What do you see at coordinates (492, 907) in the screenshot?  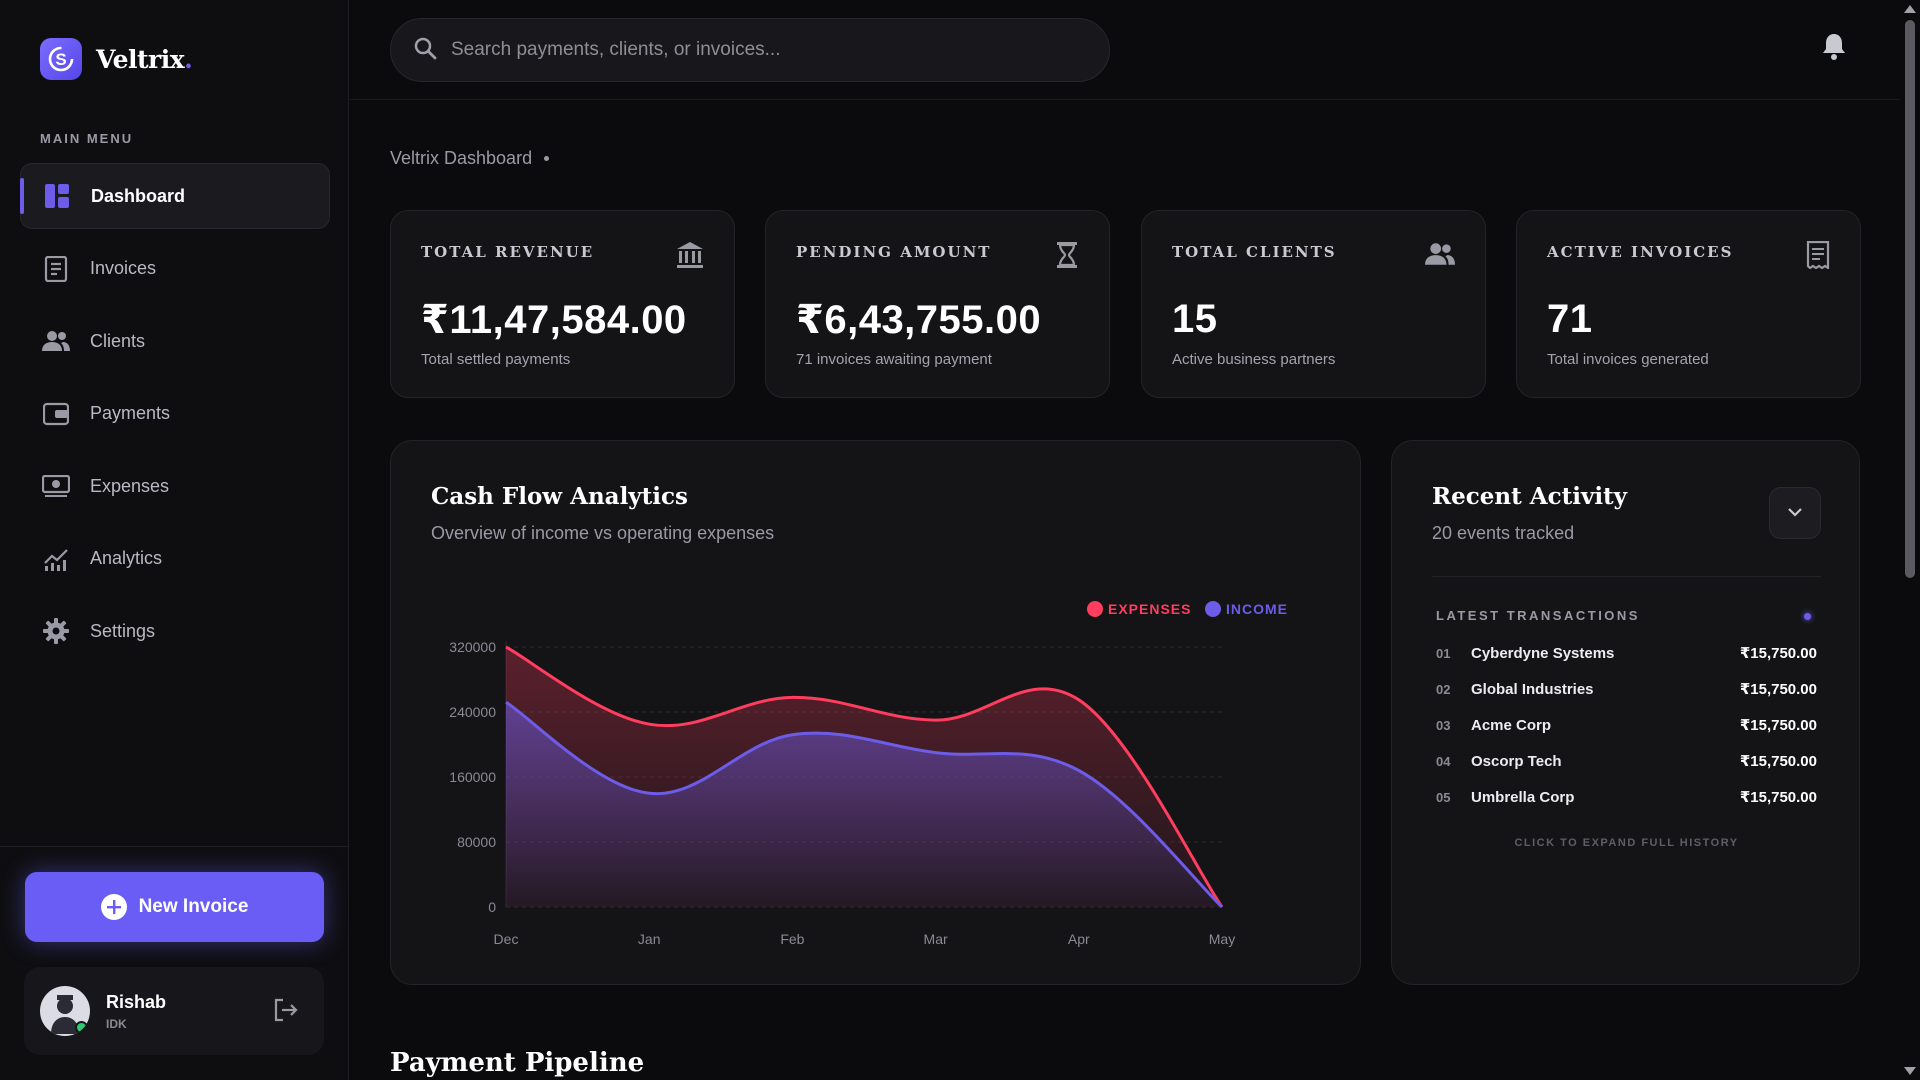 I see `y-tick-label: 0` at bounding box center [492, 907].